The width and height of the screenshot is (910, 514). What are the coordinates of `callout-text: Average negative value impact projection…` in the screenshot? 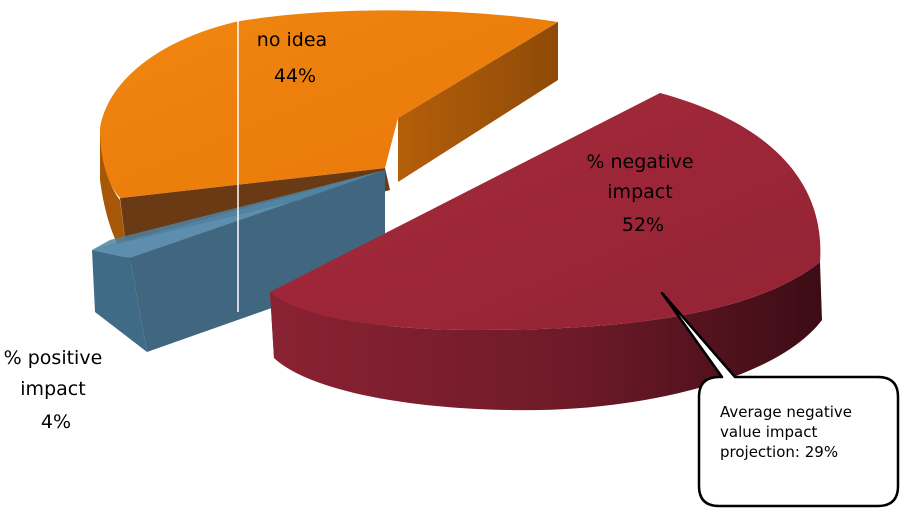 It's located at (786, 432).